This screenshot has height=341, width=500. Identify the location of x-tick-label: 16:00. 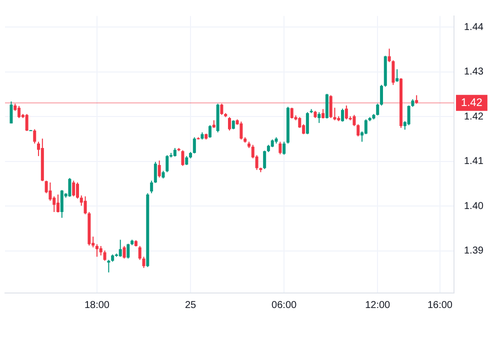
(440, 305).